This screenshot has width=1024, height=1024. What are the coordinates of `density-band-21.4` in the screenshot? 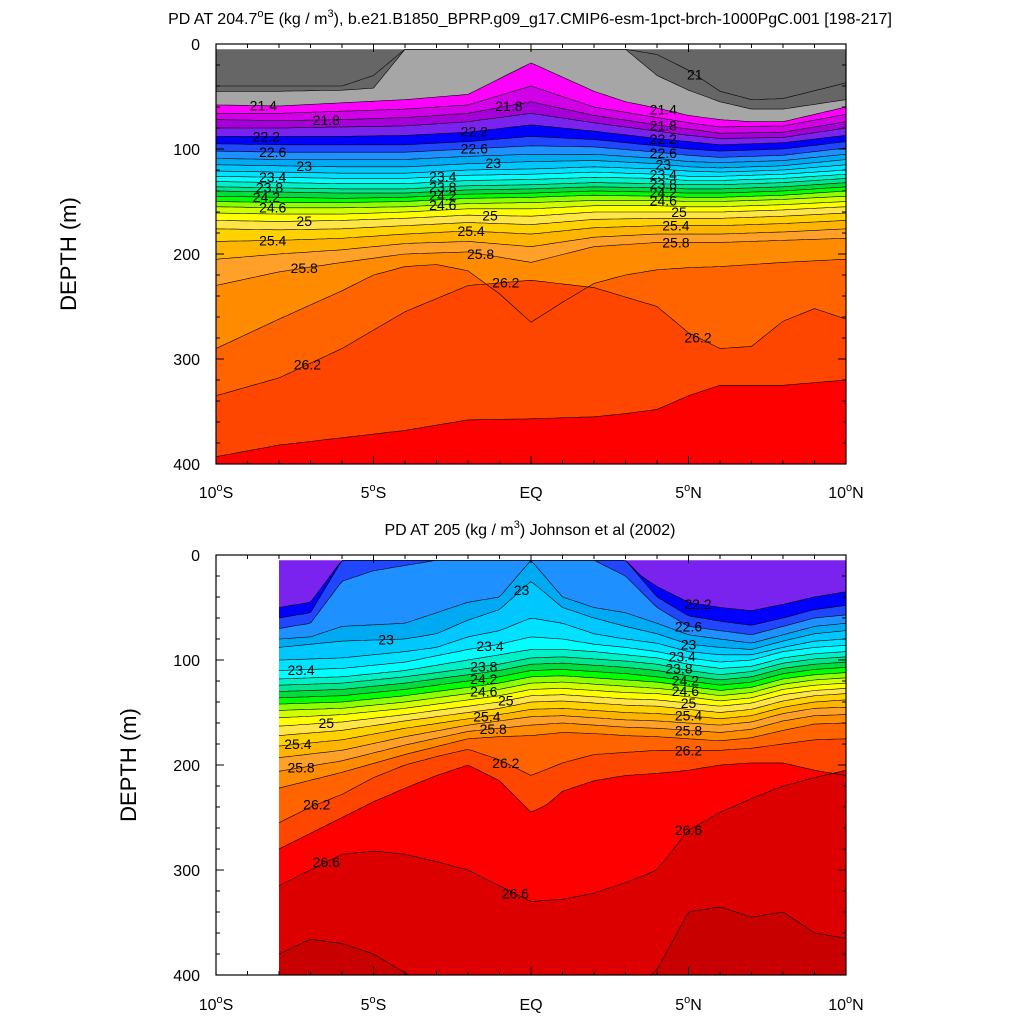 It's located at (531, 94).